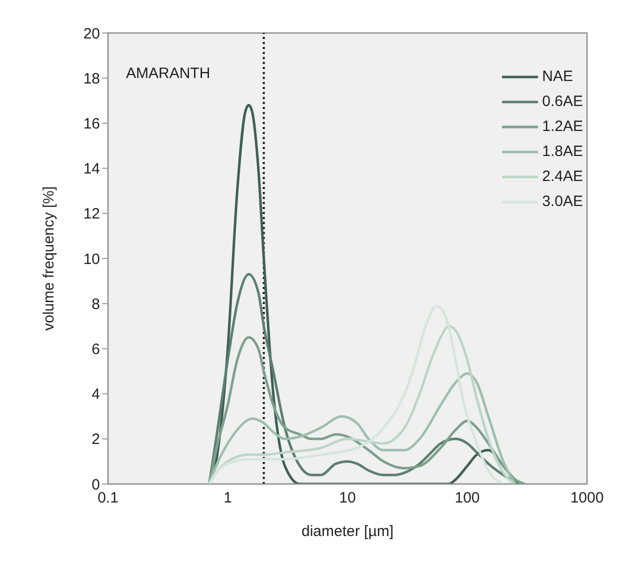 The width and height of the screenshot is (633, 587). What do you see at coordinates (228, 498) in the screenshot?
I see `x-tick-label: 1` at bounding box center [228, 498].